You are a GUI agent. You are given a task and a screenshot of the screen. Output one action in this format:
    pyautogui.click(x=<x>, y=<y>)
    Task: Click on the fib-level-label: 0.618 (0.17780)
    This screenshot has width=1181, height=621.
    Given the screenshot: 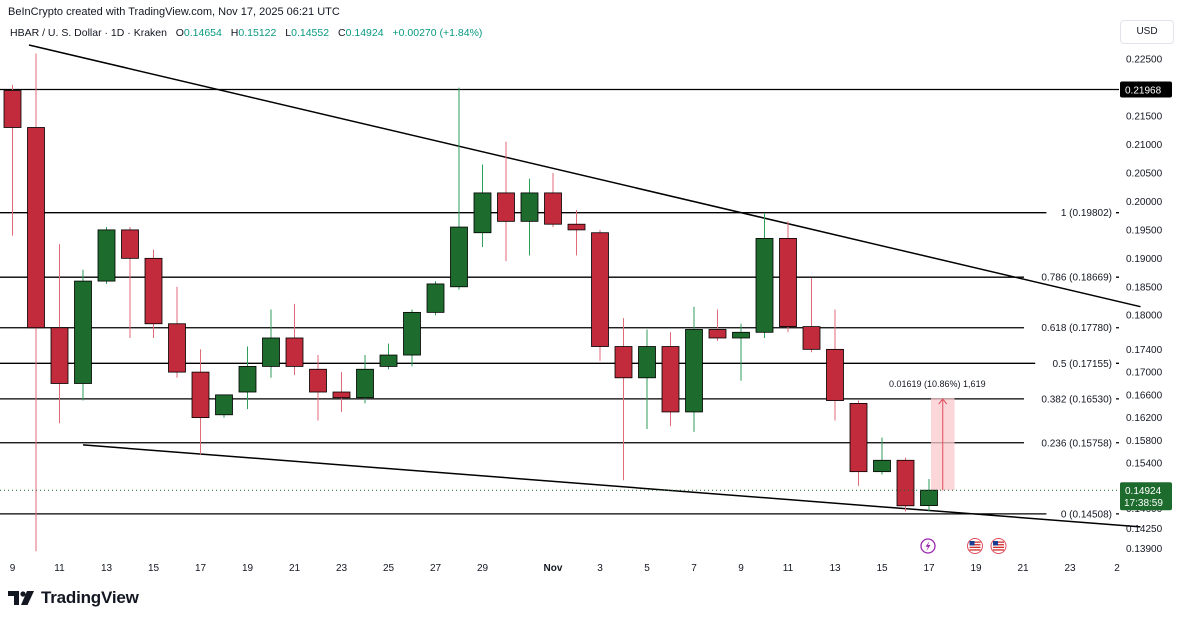 What is the action you would take?
    pyautogui.click(x=1076, y=328)
    